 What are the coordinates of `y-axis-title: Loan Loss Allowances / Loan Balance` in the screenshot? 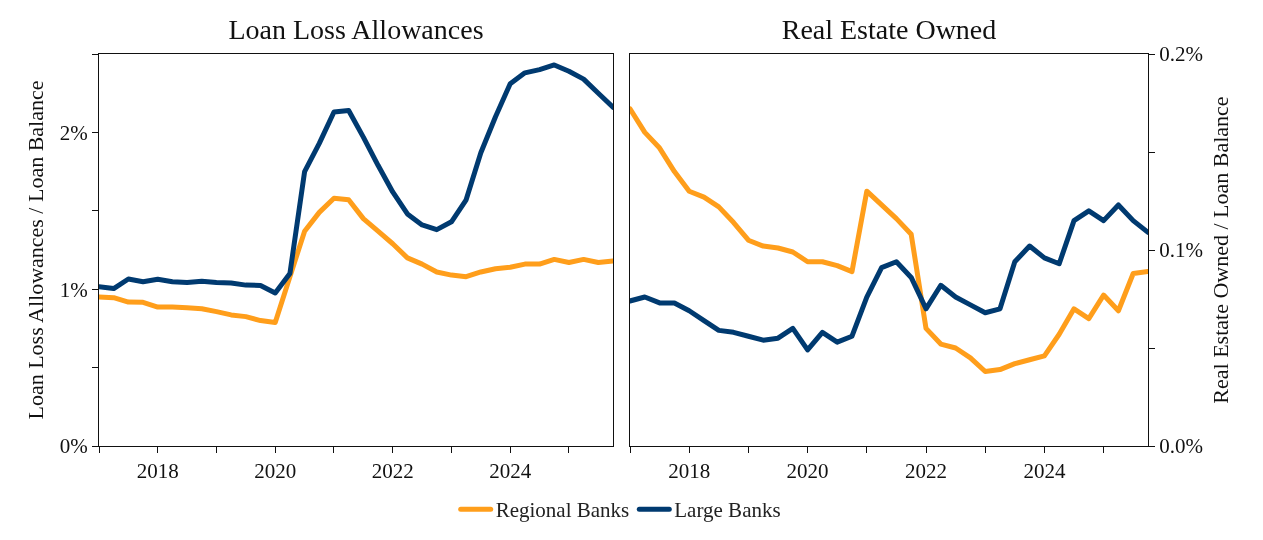 It's located at (35, 250).